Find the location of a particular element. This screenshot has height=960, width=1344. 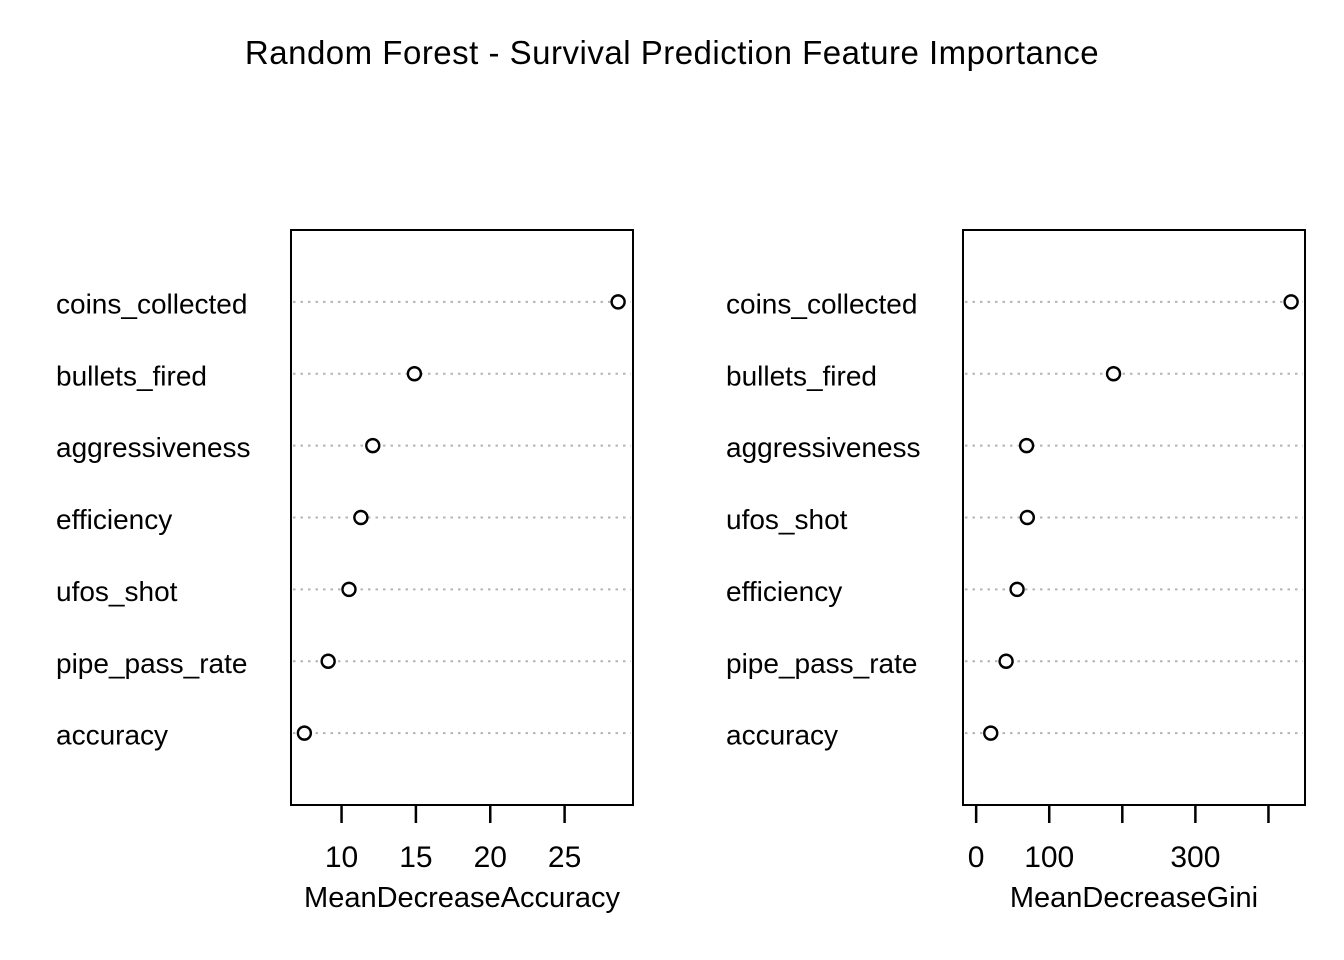

x-axis-tick-label: 0 is located at coordinates (976, 857).